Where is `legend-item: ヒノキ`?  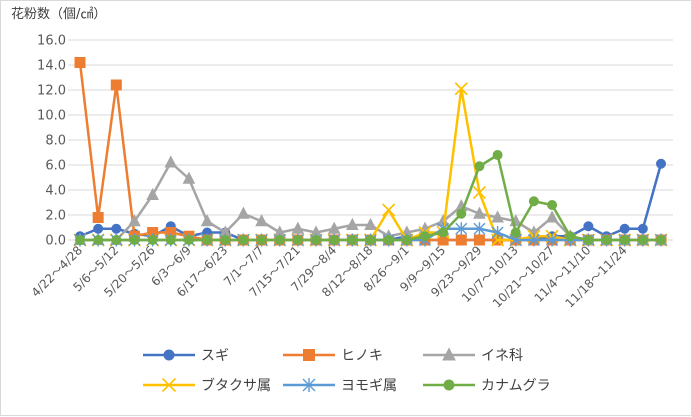
legend-item: ヒノキ is located at coordinates (333, 356).